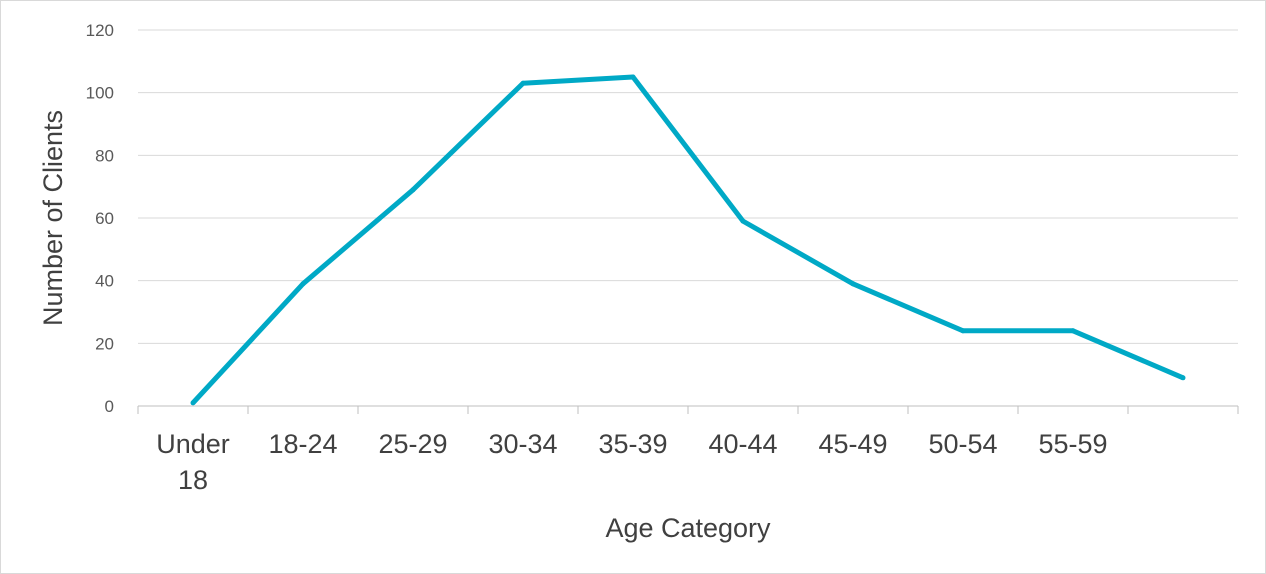  Describe the element at coordinates (412, 444) in the screenshot. I see `x-tick-label: 25-29` at that location.